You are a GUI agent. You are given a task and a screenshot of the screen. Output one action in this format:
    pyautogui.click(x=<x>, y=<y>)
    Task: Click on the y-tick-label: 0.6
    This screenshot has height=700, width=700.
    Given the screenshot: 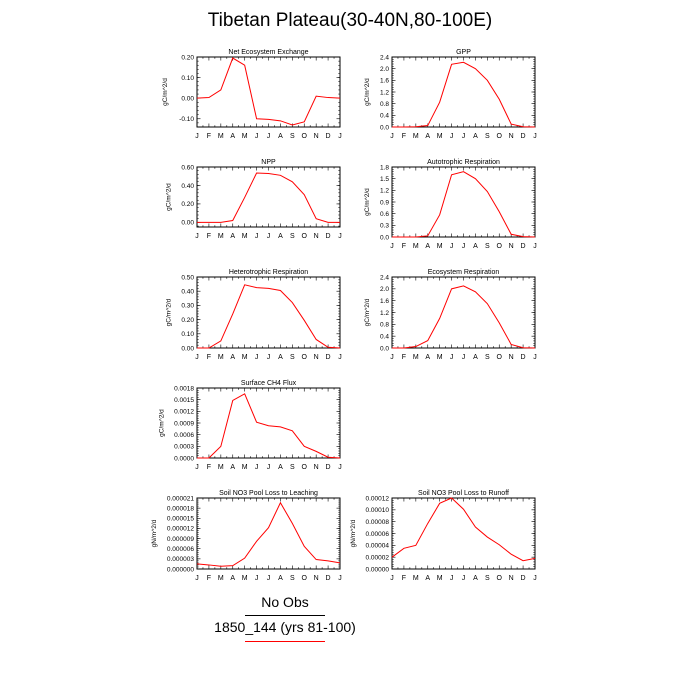 What is the action you would take?
    pyautogui.click(x=384, y=214)
    